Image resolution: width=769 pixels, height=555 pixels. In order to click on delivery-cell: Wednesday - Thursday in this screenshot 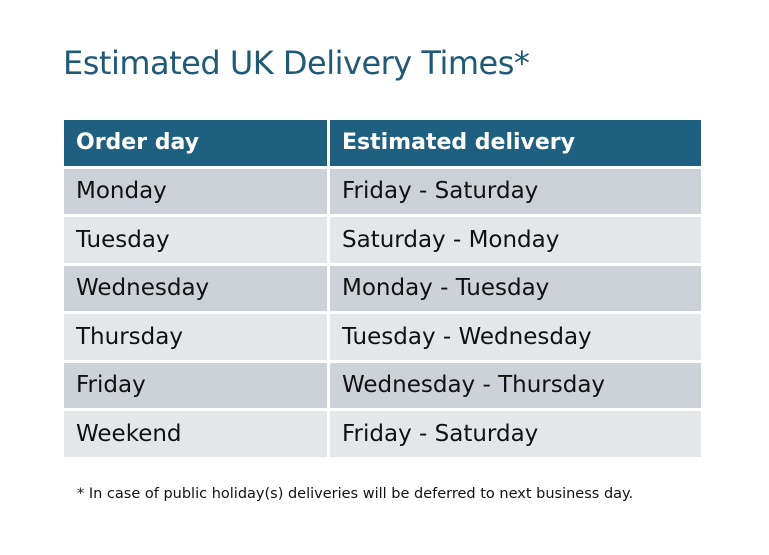, I will do `click(515, 385)`.